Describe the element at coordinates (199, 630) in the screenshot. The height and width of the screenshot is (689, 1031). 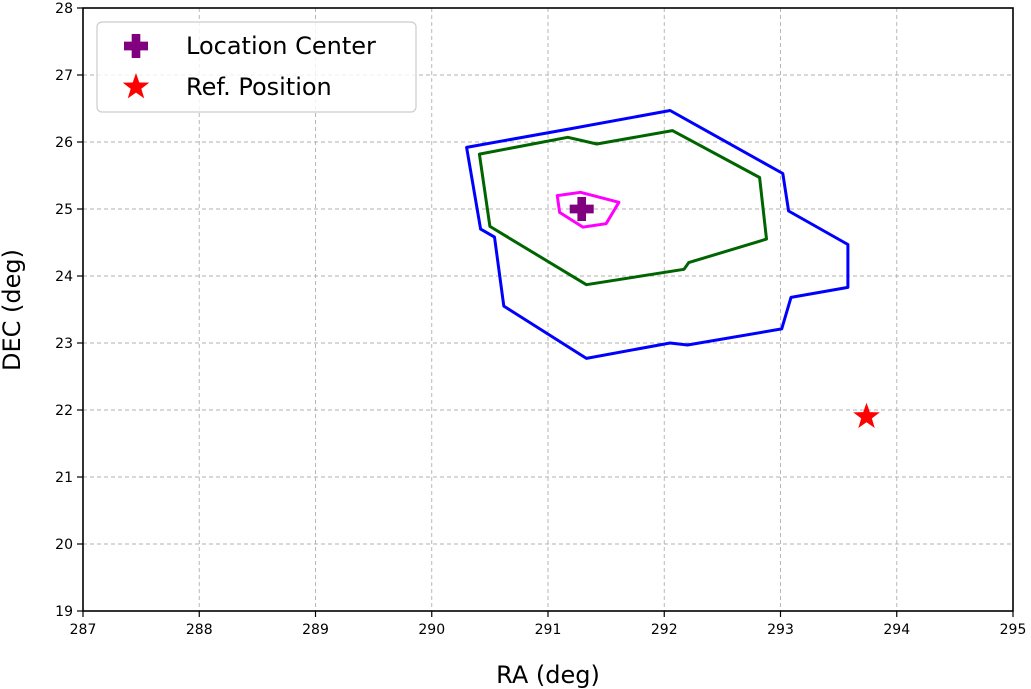
I see `x-tick-label: 288` at that location.